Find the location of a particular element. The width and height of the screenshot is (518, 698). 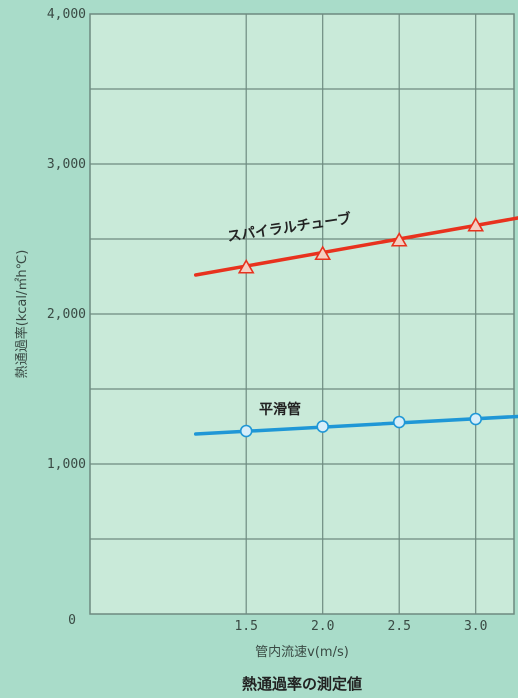

x-tick-label: 1.5 is located at coordinates (245, 626).